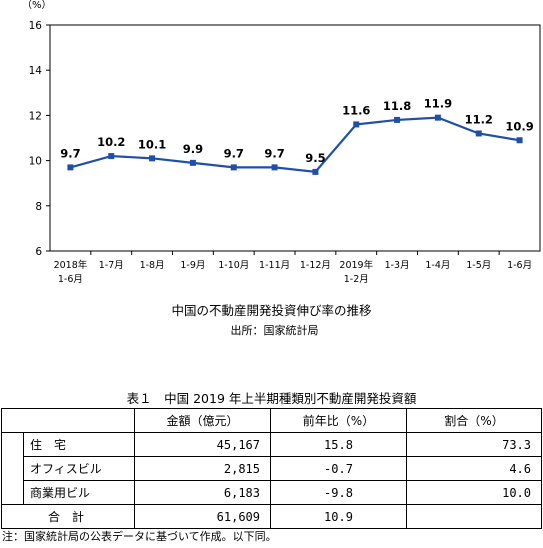  I want to click on chart-title: 中国の不動産開発投資伸び率の推移, so click(271, 310).